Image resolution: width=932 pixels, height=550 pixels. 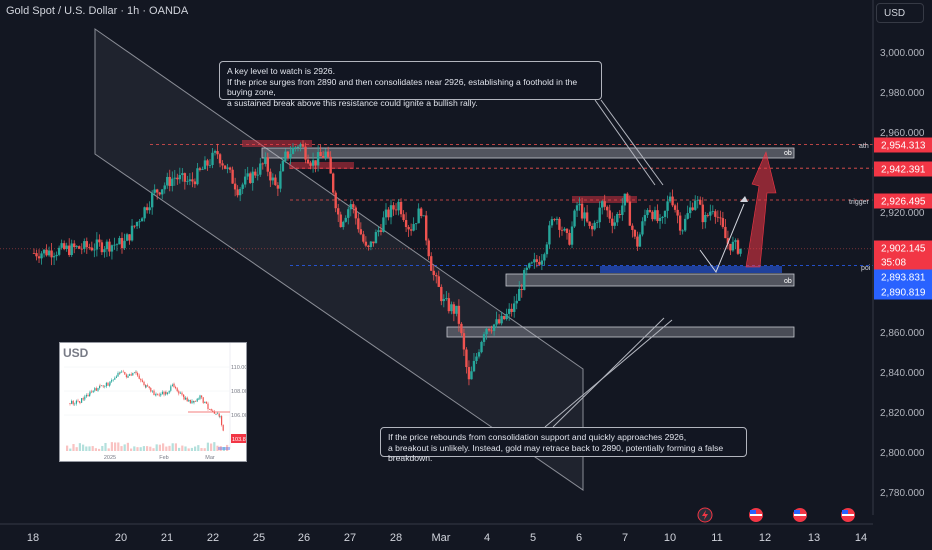 I want to click on price-tick-5: 2,840.000, so click(x=902, y=373).